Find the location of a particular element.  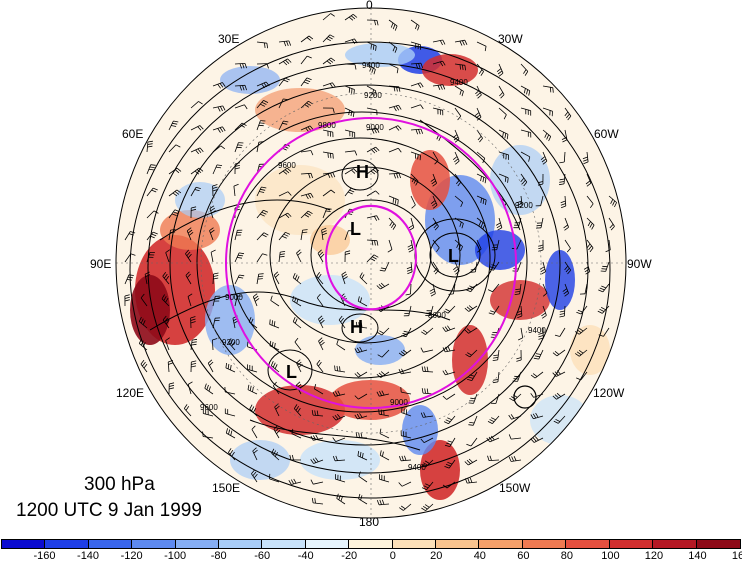

lon-label-120e: 120E is located at coordinates (130, 393).